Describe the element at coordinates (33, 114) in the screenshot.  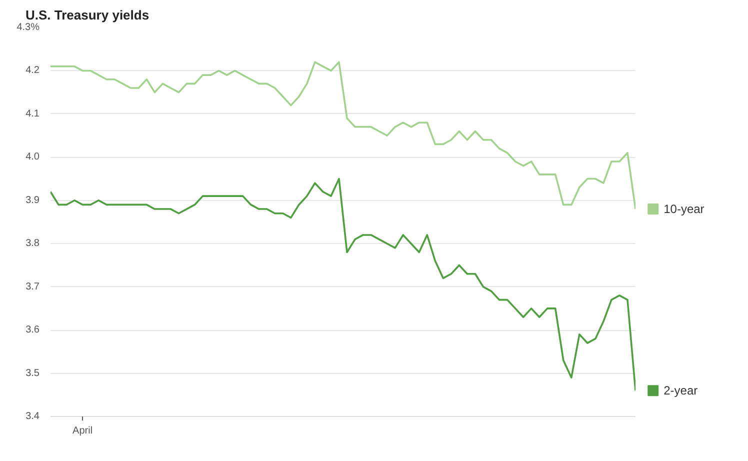
I see `y-tick-label: 4.1` at that location.